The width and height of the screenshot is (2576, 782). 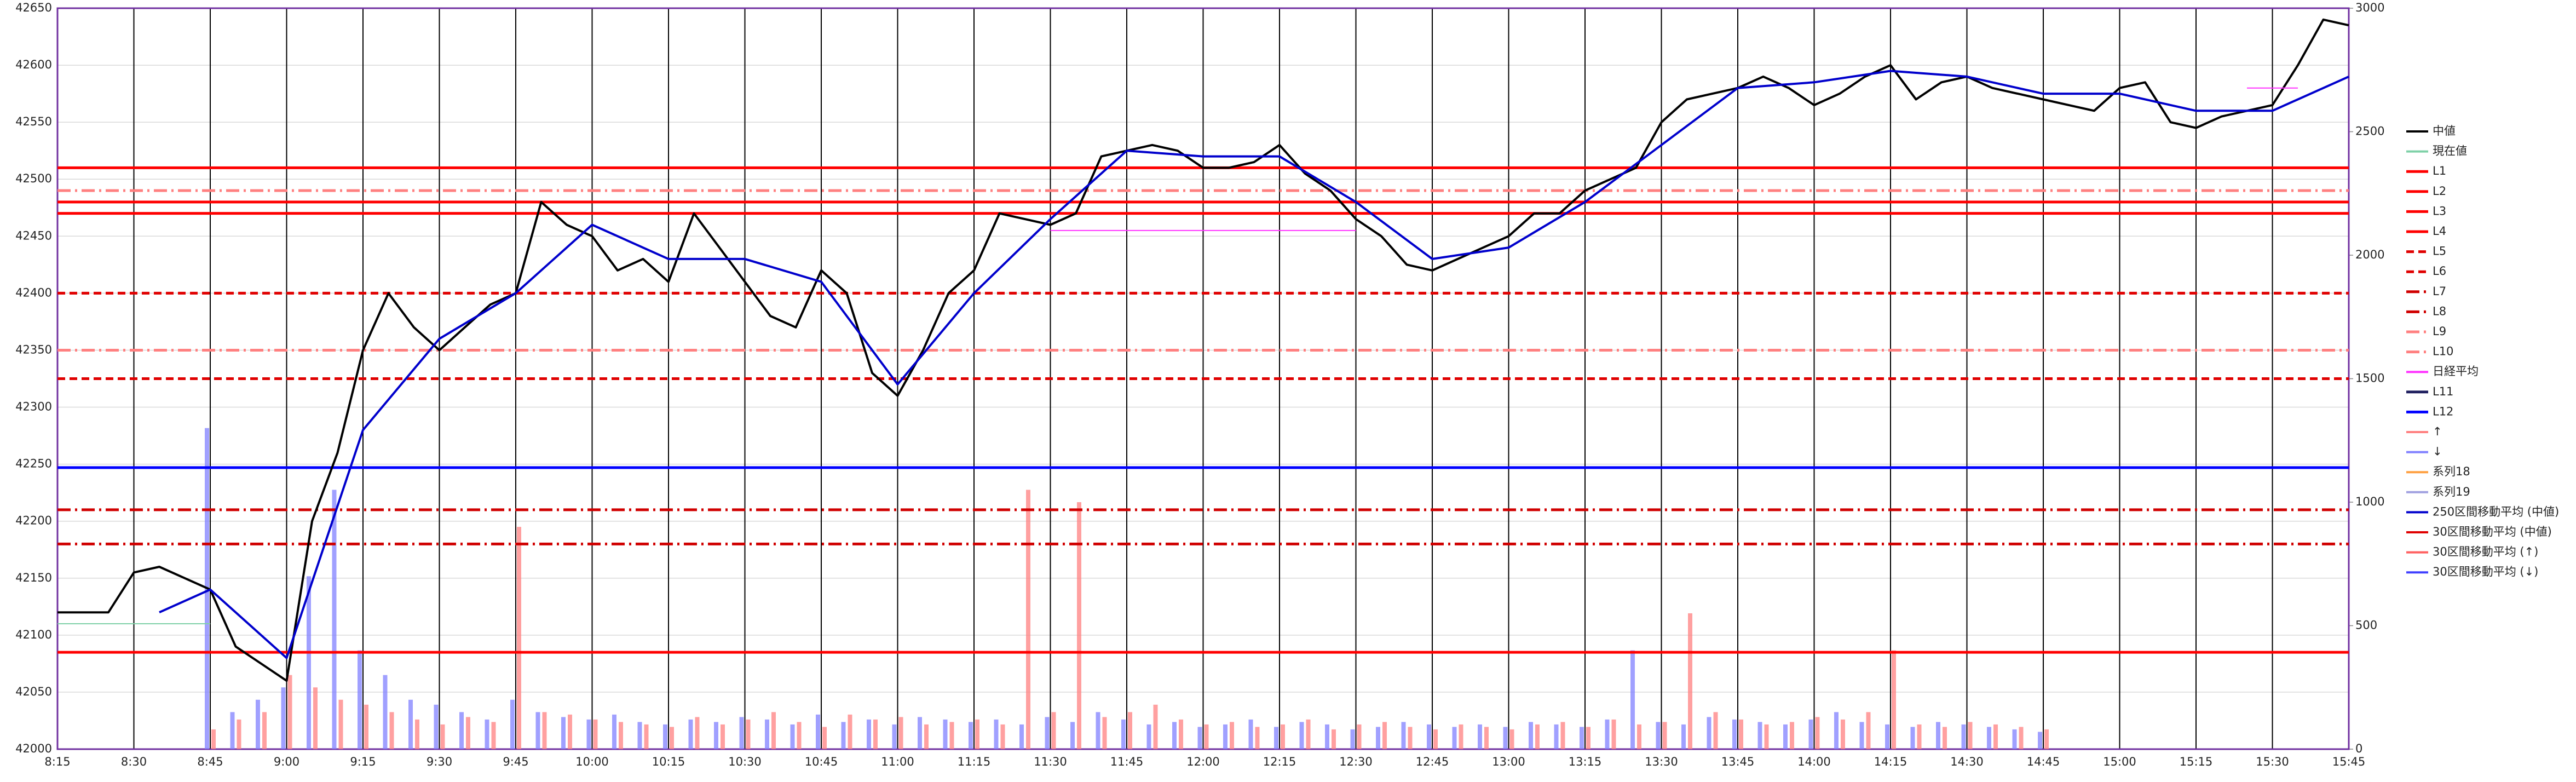 What do you see at coordinates (1585, 761) in the screenshot?
I see `x-tick-label: 13:15` at bounding box center [1585, 761].